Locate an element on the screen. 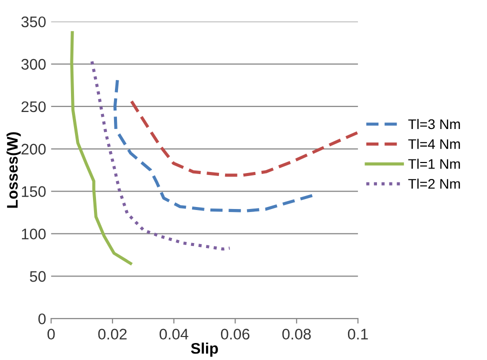 The width and height of the screenshot is (487, 360). y-tick-label: 50 is located at coordinates (38, 276).